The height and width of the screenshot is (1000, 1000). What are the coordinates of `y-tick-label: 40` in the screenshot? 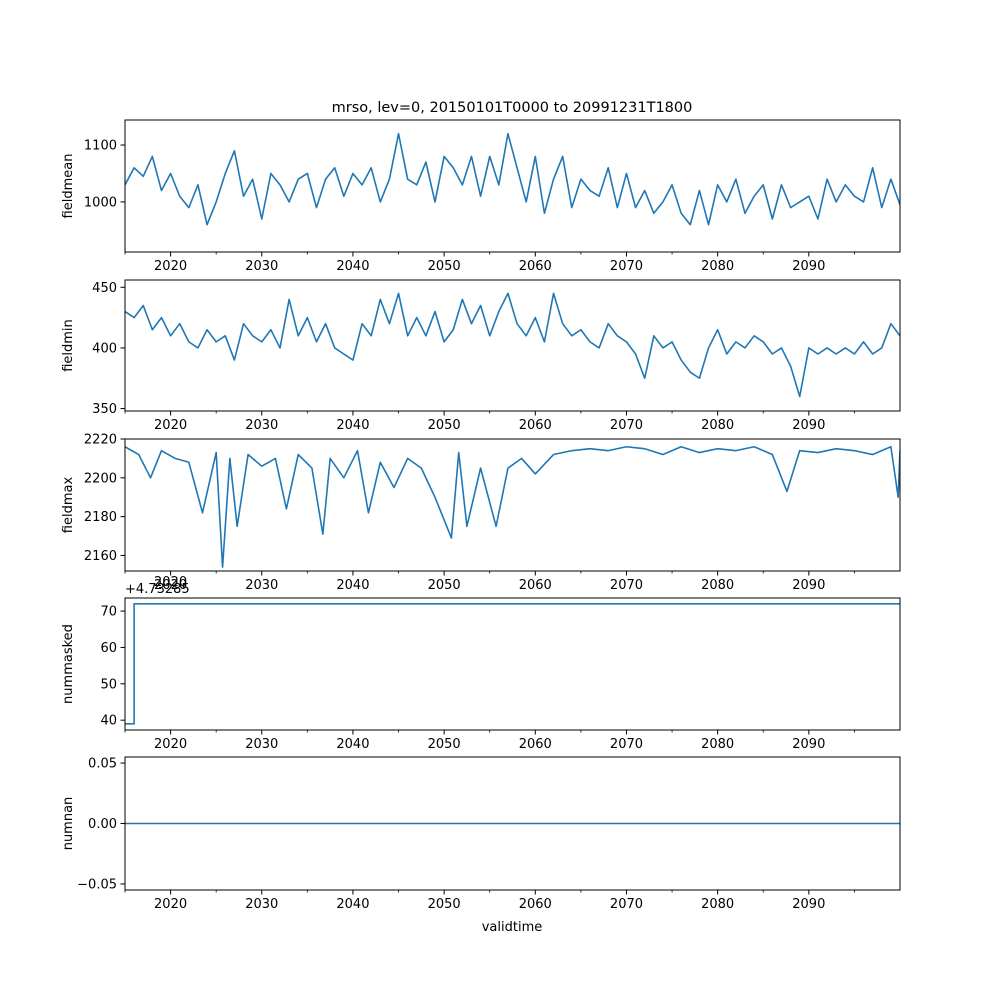 It's located at (108, 721).